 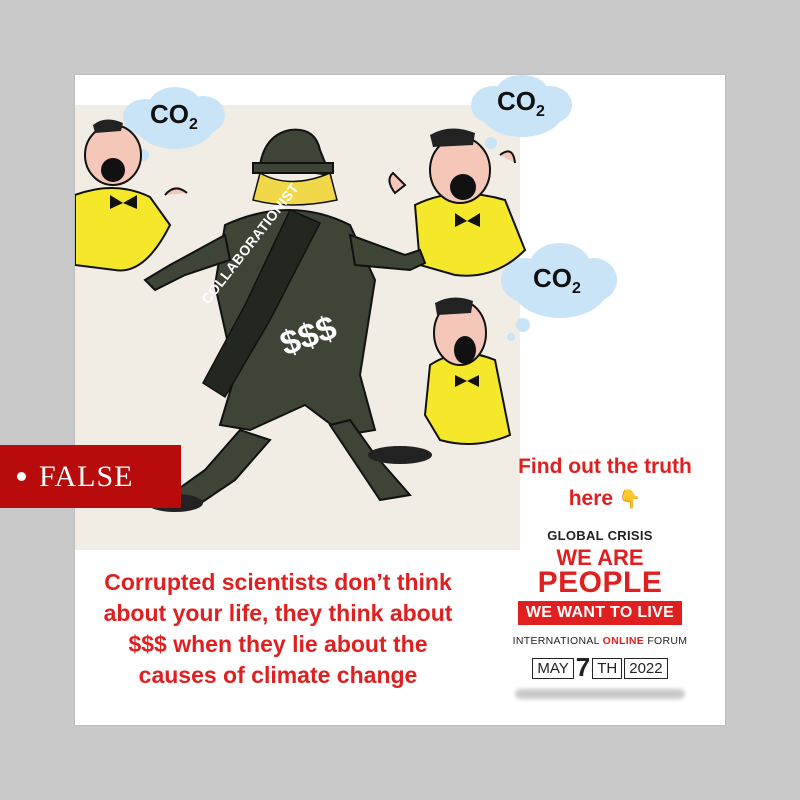 I want to click on caption-line: about your life, they think about, so click(x=278, y=613).